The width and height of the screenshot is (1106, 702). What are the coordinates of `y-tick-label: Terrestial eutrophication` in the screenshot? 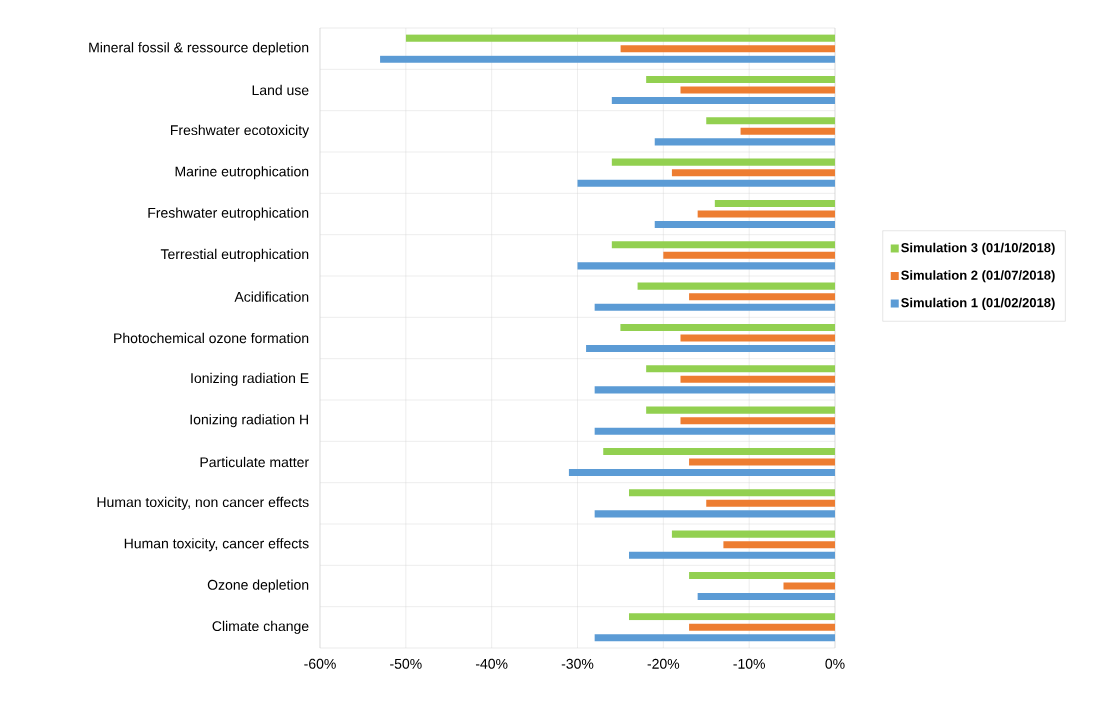 It's located at (234, 255).